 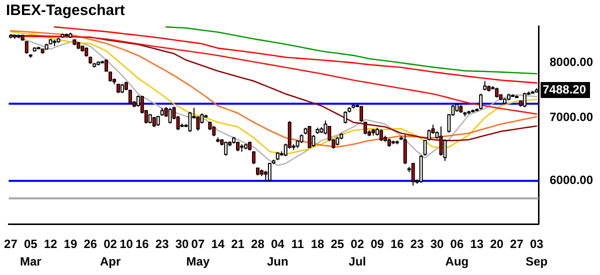 I want to click on x-tick-label: 14, so click(x=218, y=244).